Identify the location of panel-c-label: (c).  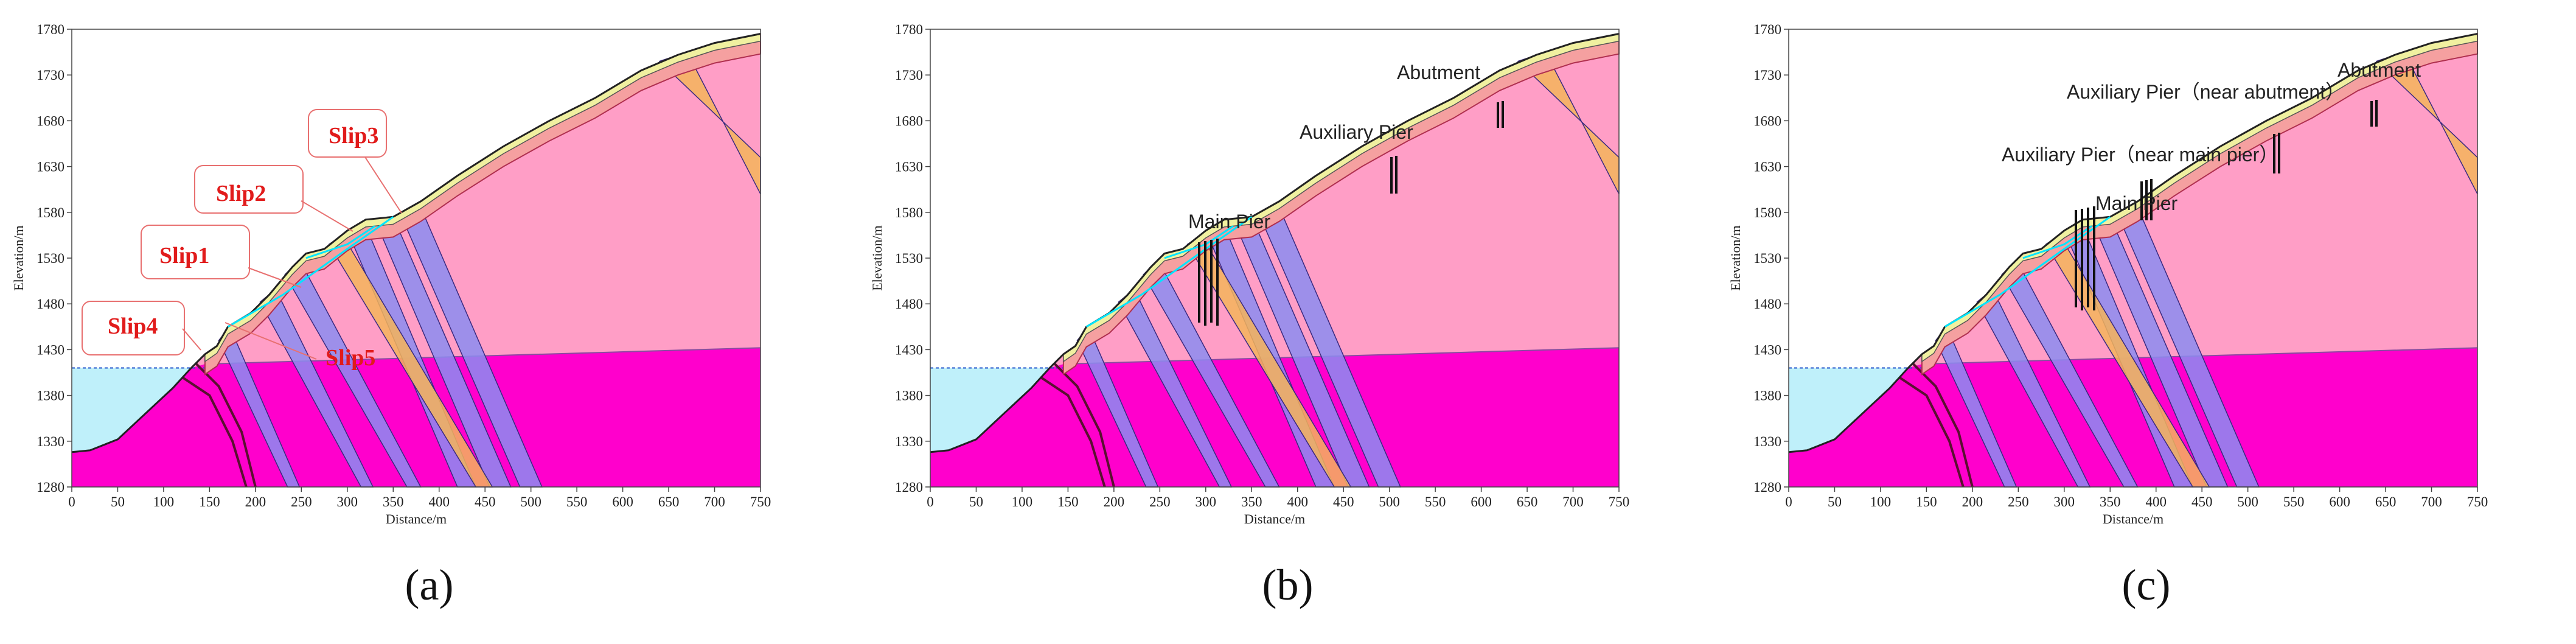
(2146, 585).